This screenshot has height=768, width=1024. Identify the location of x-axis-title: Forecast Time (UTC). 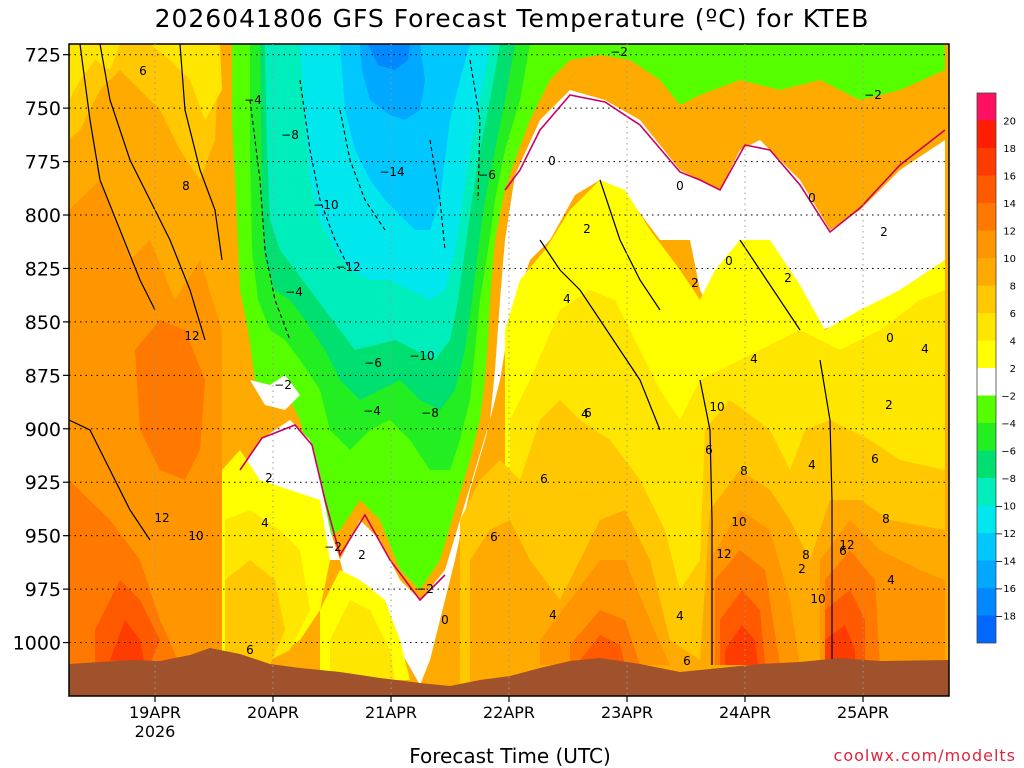
(510, 756).